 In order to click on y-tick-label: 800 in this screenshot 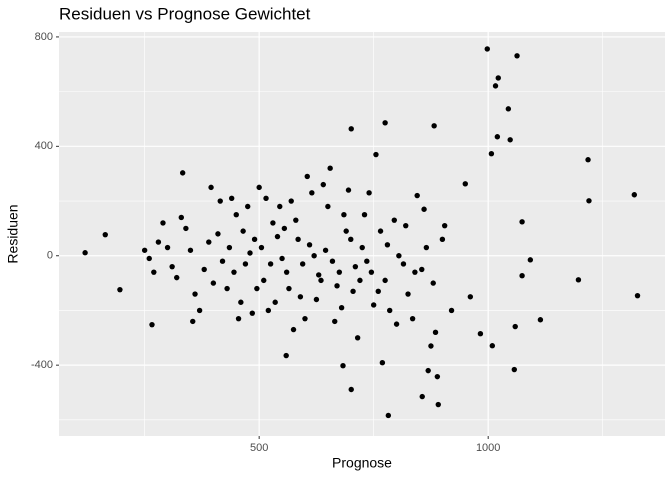, I will do `click(44, 37)`.